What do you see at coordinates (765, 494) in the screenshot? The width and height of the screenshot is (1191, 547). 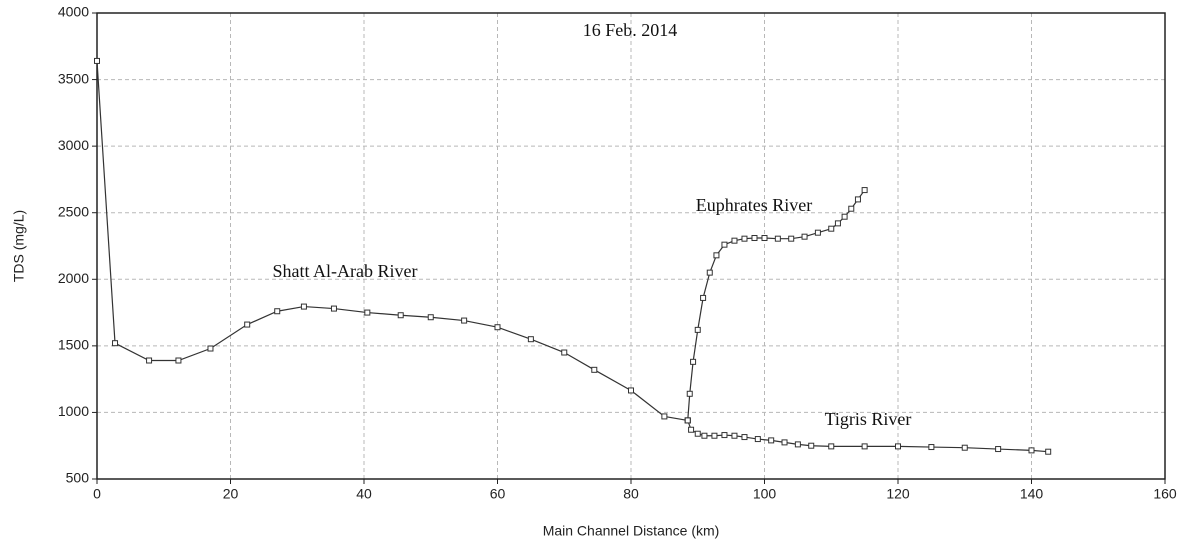 I see `x-tick-label: 100` at bounding box center [765, 494].